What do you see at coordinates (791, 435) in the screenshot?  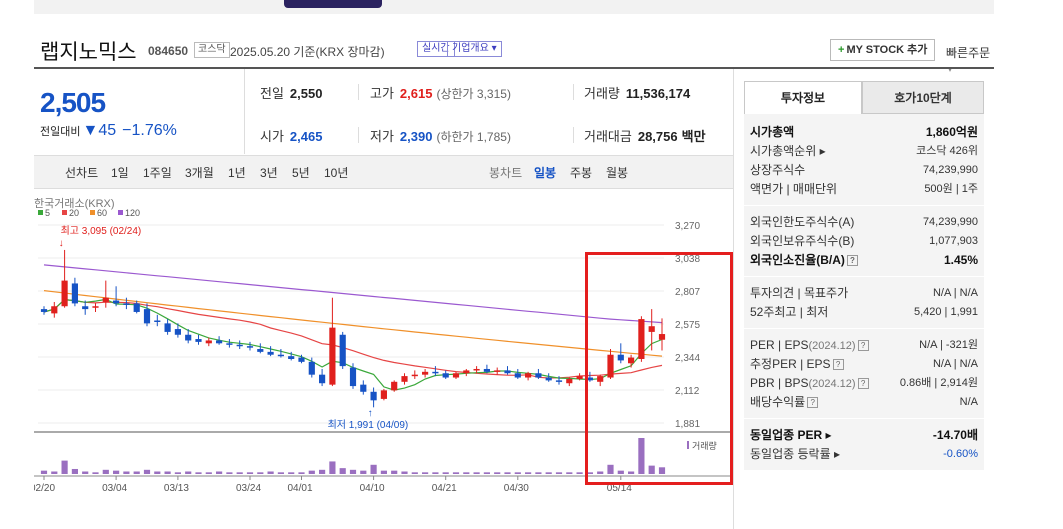 I see `sector-per-label: 동일업종 PER ▸` at bounding box center [791, 435].